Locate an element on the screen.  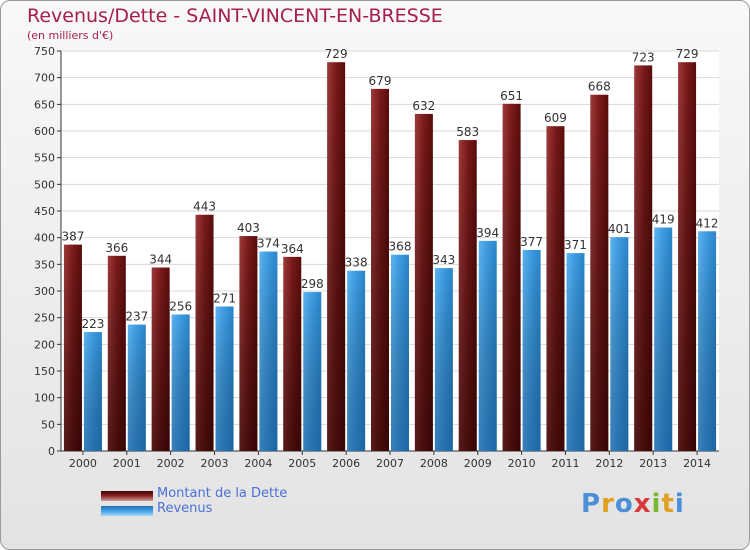
legend-swatch-dette is located at coordinates (127, 496).